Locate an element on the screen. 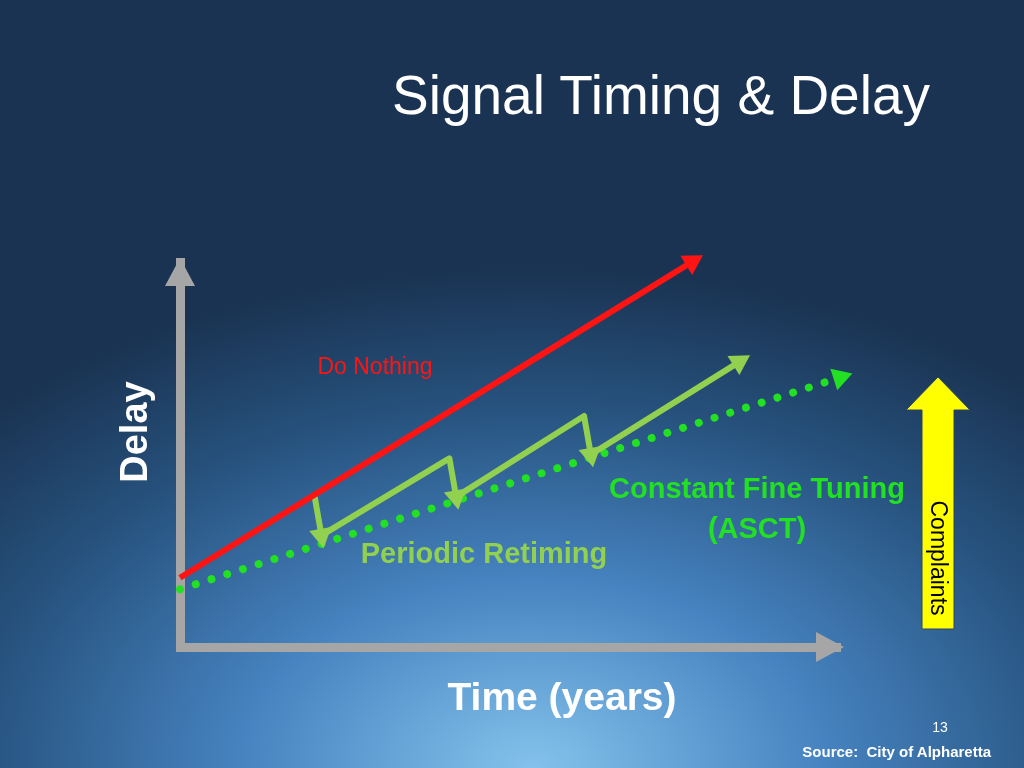  y-axis-title: Delay is located at coordinates (134, 432).